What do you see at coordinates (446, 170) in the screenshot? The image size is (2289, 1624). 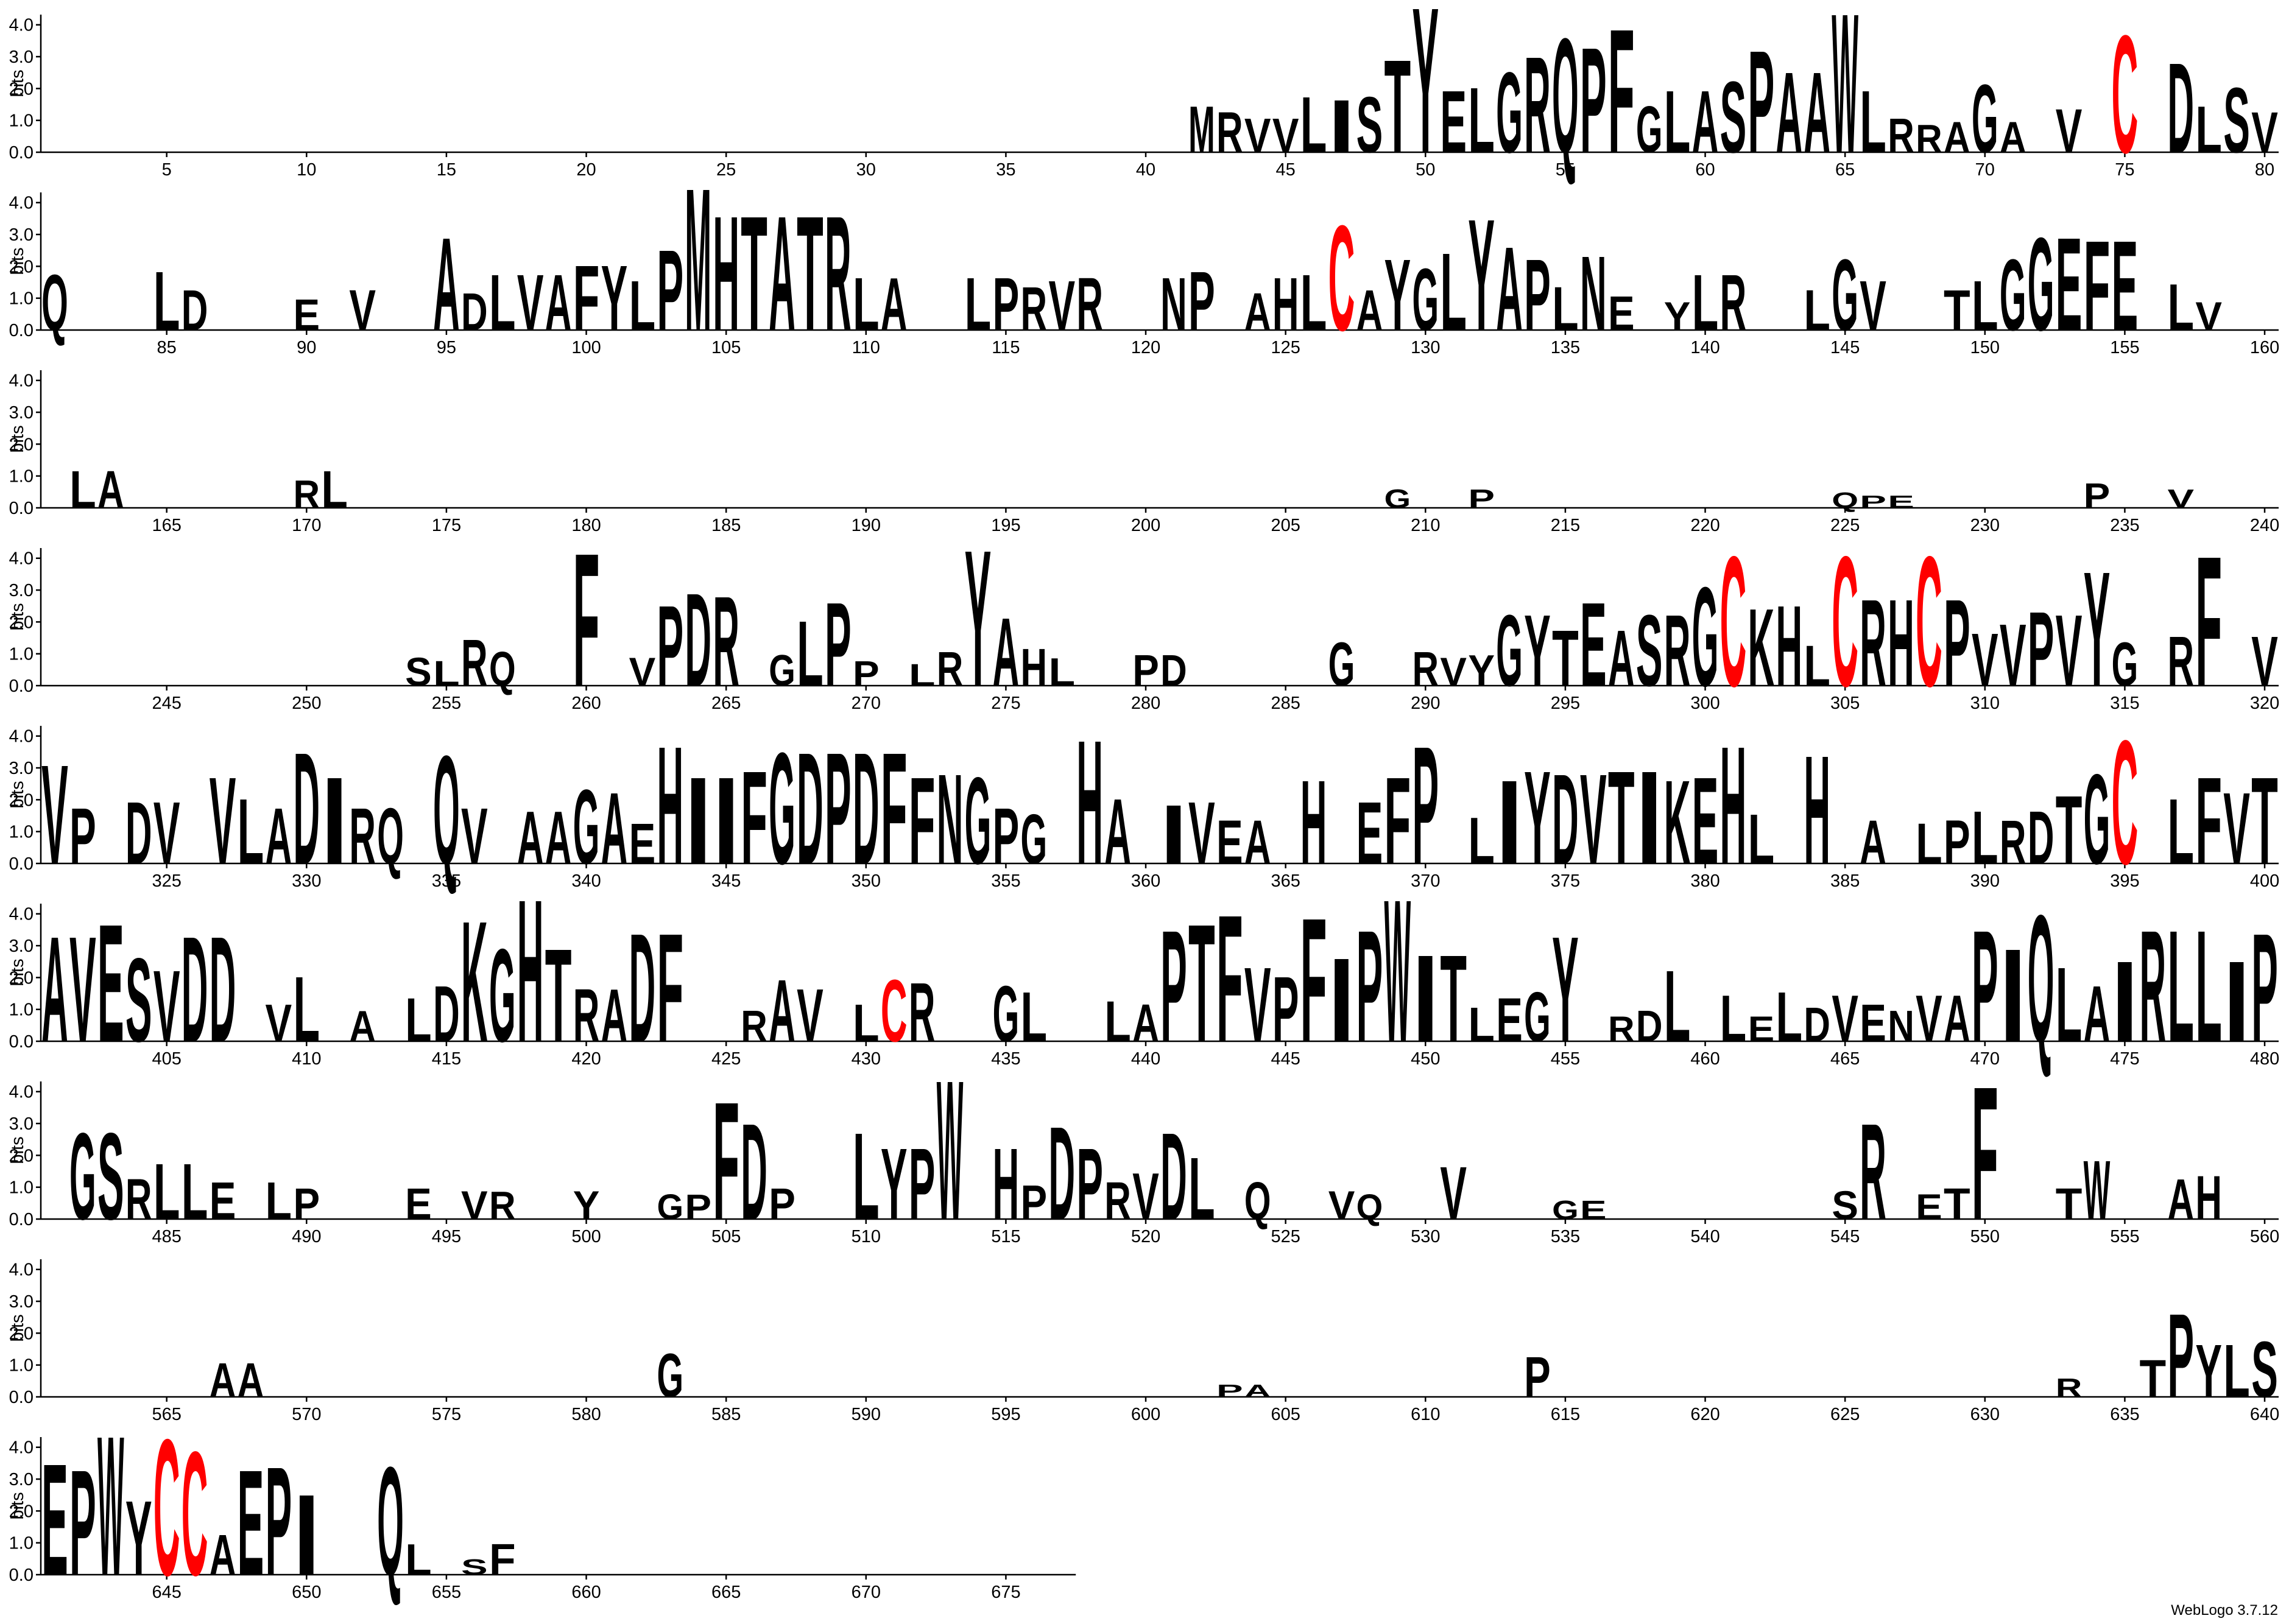 I see `x-tick-label: 15` at bounding box center [446, 170].